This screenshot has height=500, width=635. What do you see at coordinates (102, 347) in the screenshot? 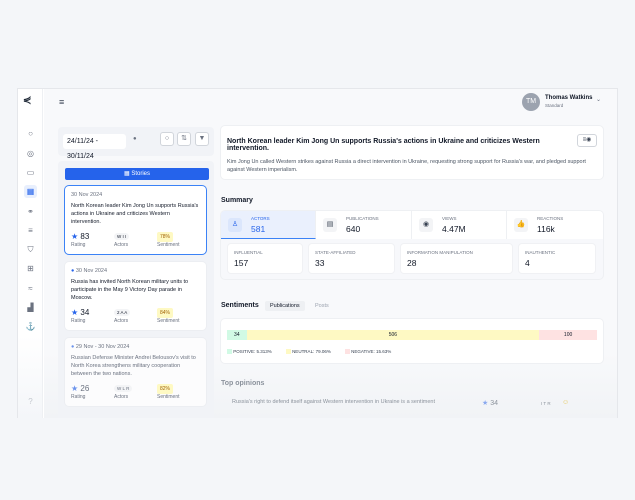
I see `story-date: 29 Nov - 30 Nov 2024` at bounding box center [102, 347].